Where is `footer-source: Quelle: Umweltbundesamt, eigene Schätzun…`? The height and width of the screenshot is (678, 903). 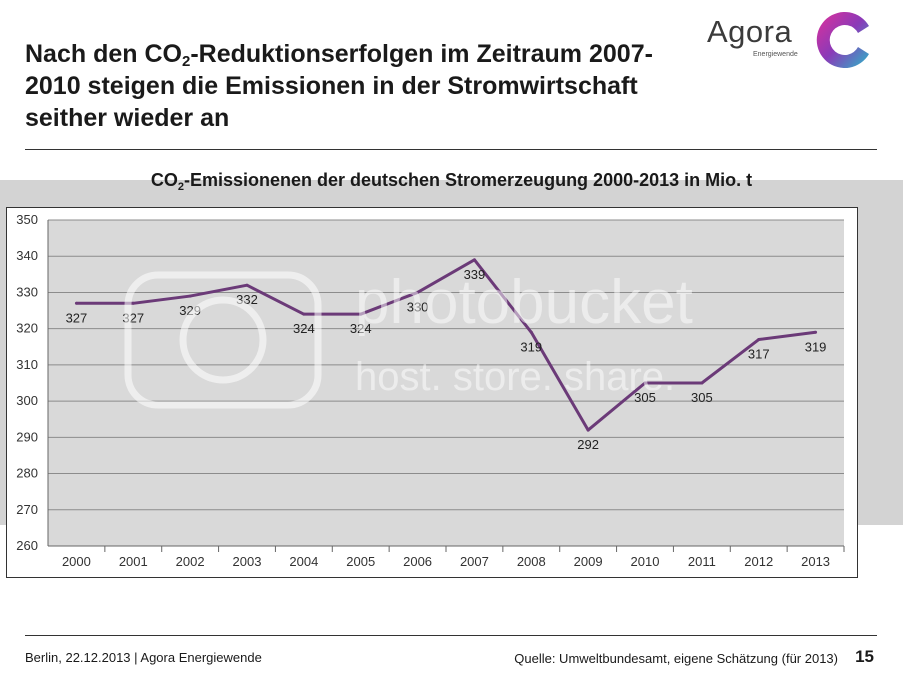 footer-source: Quelle: Umweltbundesamt, eigene Schätzun… is located at coordinates (676, 658).